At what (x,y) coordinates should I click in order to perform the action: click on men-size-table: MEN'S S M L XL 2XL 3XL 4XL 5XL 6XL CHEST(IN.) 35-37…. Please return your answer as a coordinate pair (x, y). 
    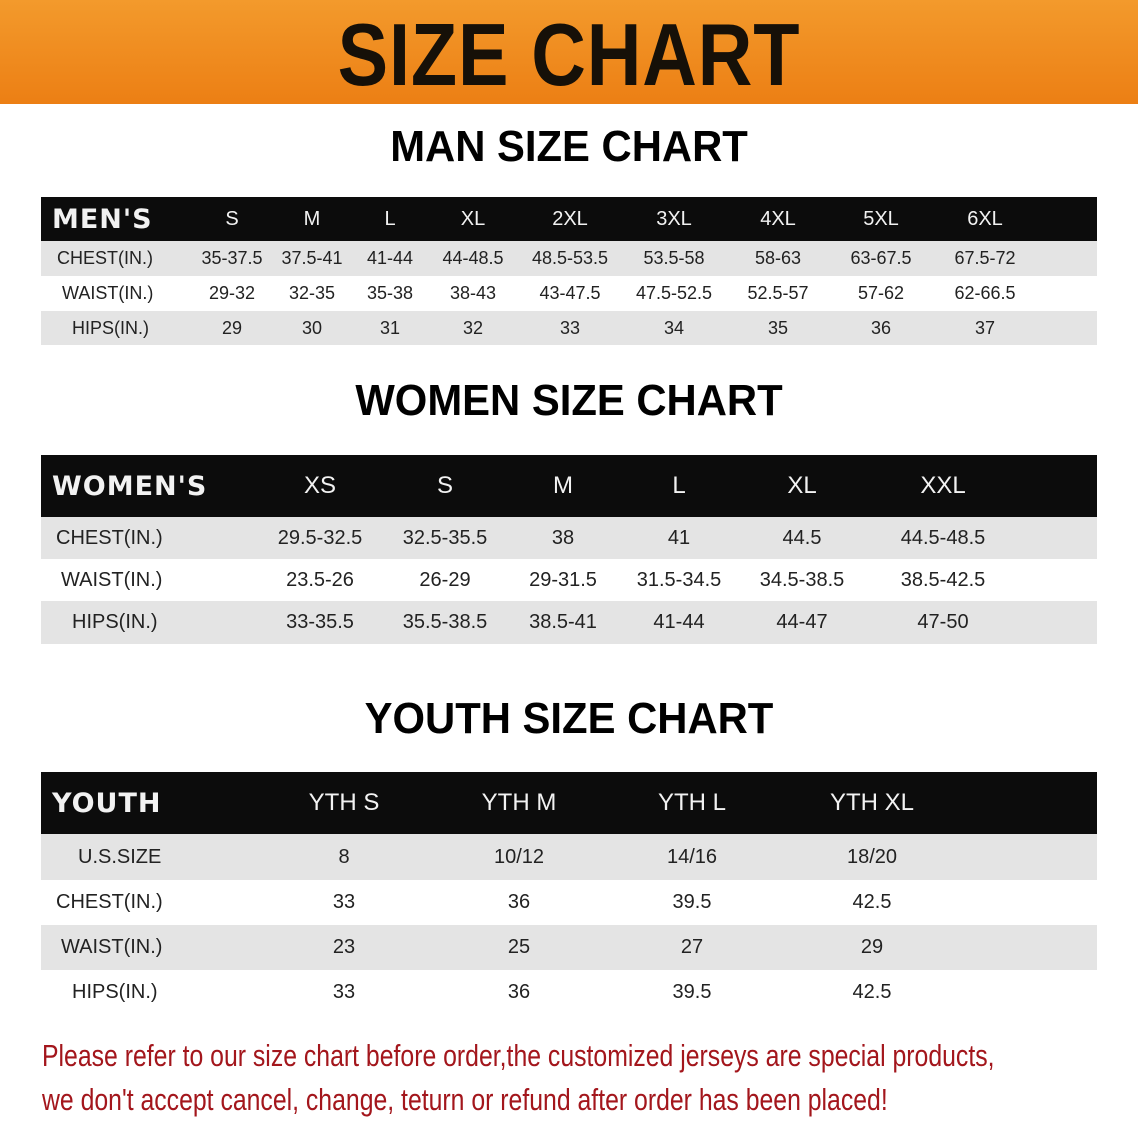
    Looking at the image, I should click on (569, 271).